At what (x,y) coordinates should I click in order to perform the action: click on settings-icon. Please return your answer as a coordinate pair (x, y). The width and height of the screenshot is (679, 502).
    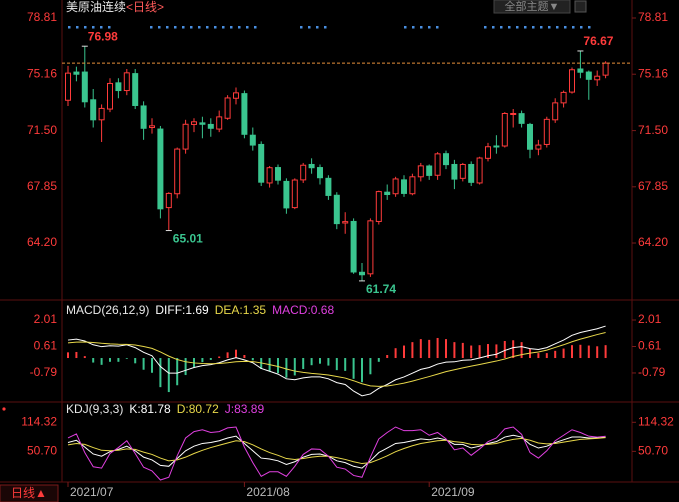
    Looking at the image, I should click on (580, 6).